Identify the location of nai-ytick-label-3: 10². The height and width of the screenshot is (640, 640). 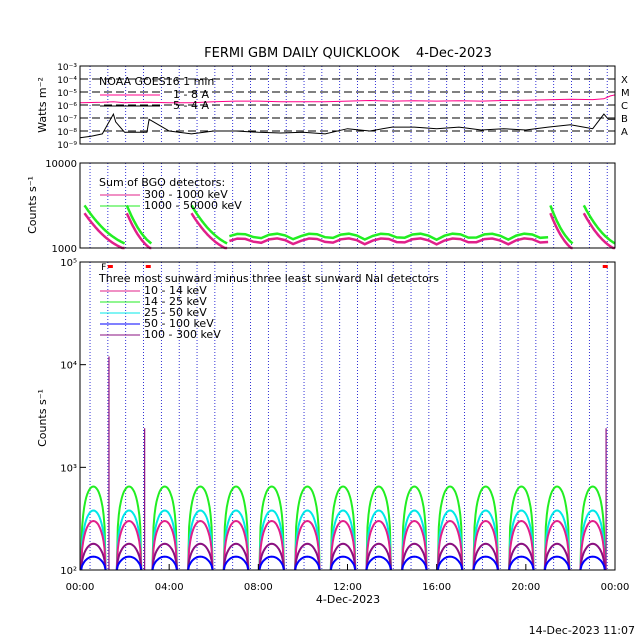
(68, 571).